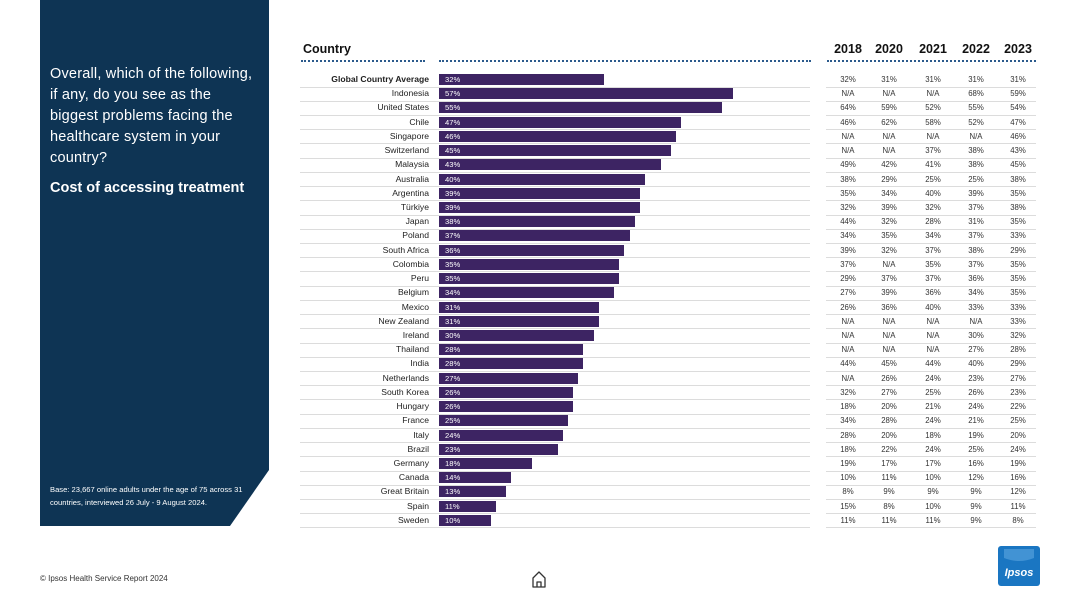 The height and width of the screenshot is (607, 1080). What do you see at coordinates (848, 478) in the screenshot?
I see `year-value-2018: 10%` at bounding box center [848, 478].